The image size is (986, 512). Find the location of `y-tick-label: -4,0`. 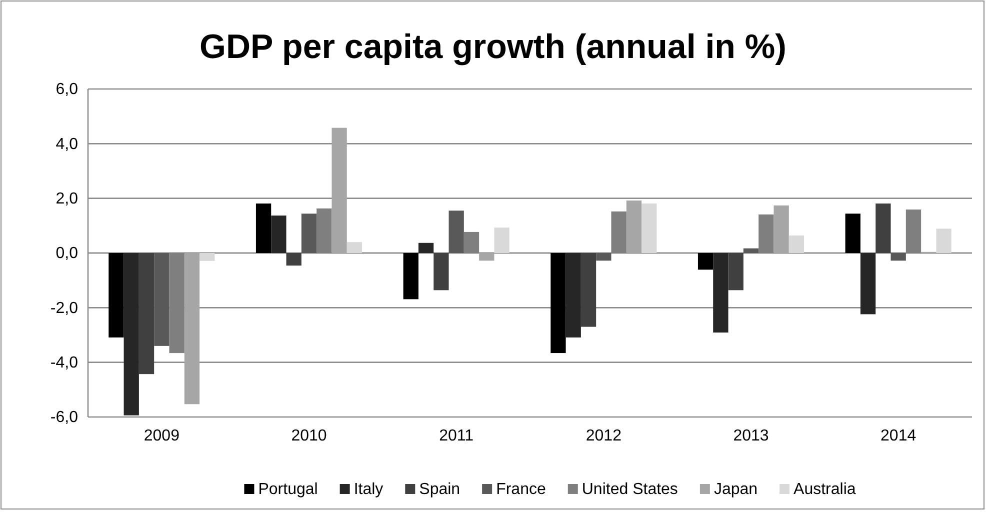

y-tick-label: -4,0 is located at coordinates (64, 363).